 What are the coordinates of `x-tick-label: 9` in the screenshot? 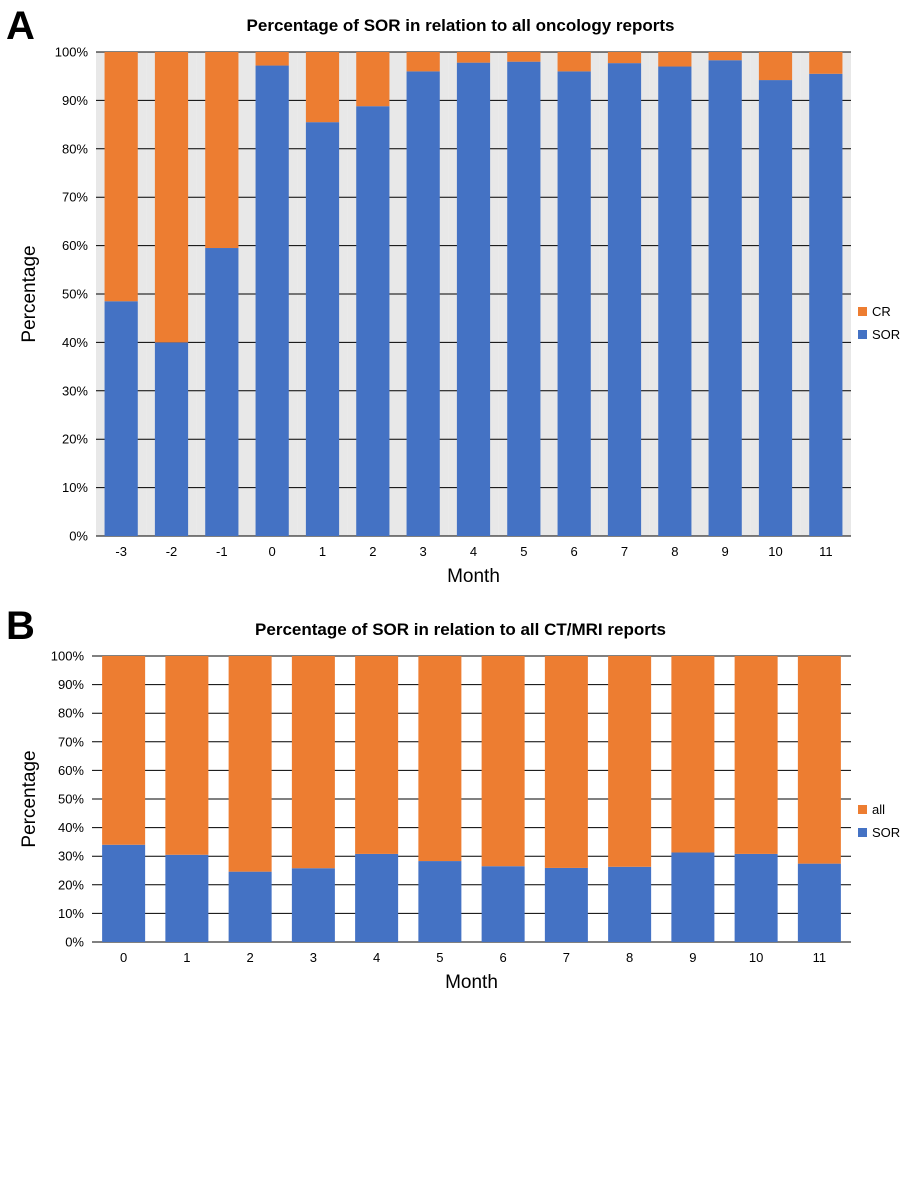 It's located at (692, 957).